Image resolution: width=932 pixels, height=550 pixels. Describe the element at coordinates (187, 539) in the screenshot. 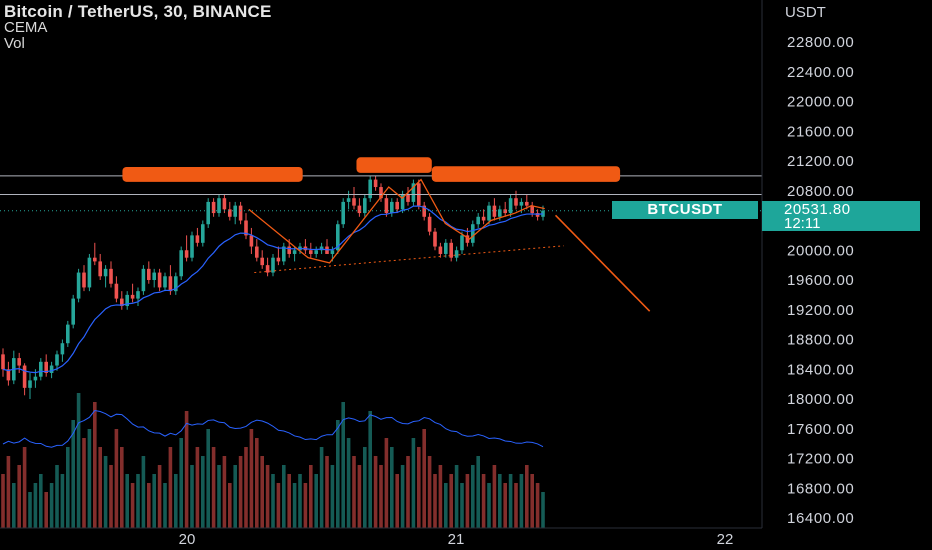

I see `x-tick-label: 20` at that location.